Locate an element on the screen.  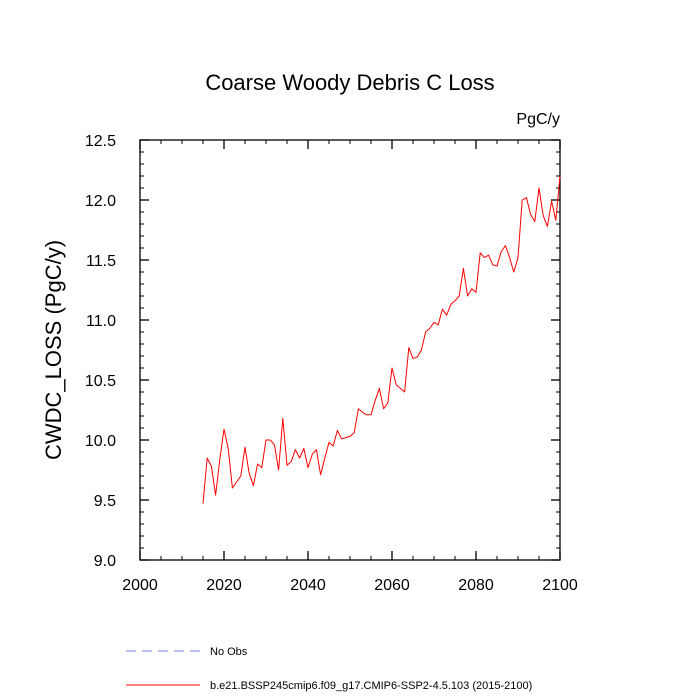
y-tick-label: 11.0 is located at coordinates (101, 321).